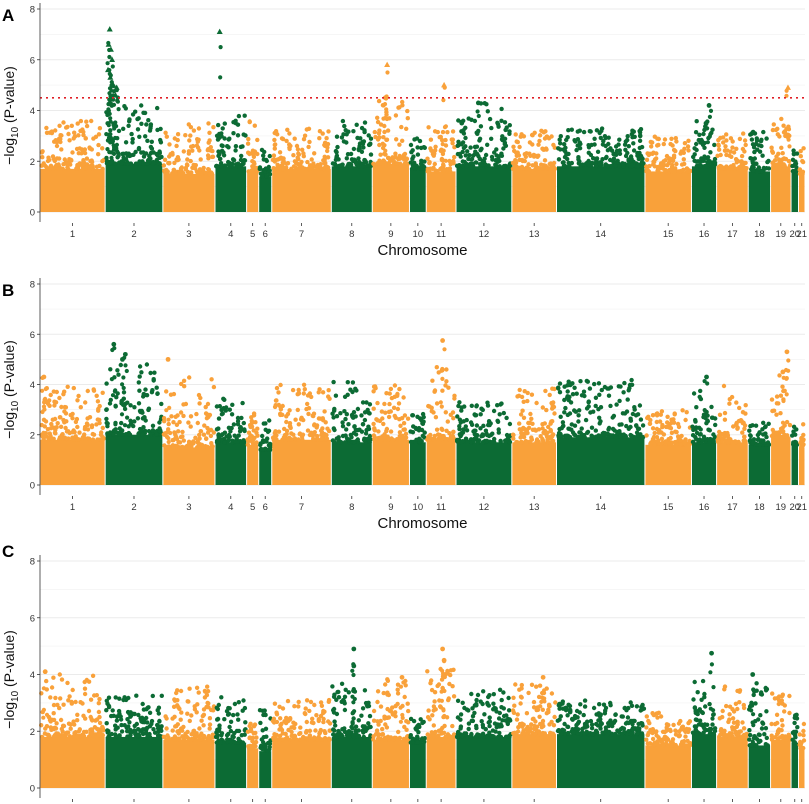 This screenshot has width=809, height=804. Describe the element at coordinates (230, 234) in the screenshot. I see `x-tick-label: 4` at that location.